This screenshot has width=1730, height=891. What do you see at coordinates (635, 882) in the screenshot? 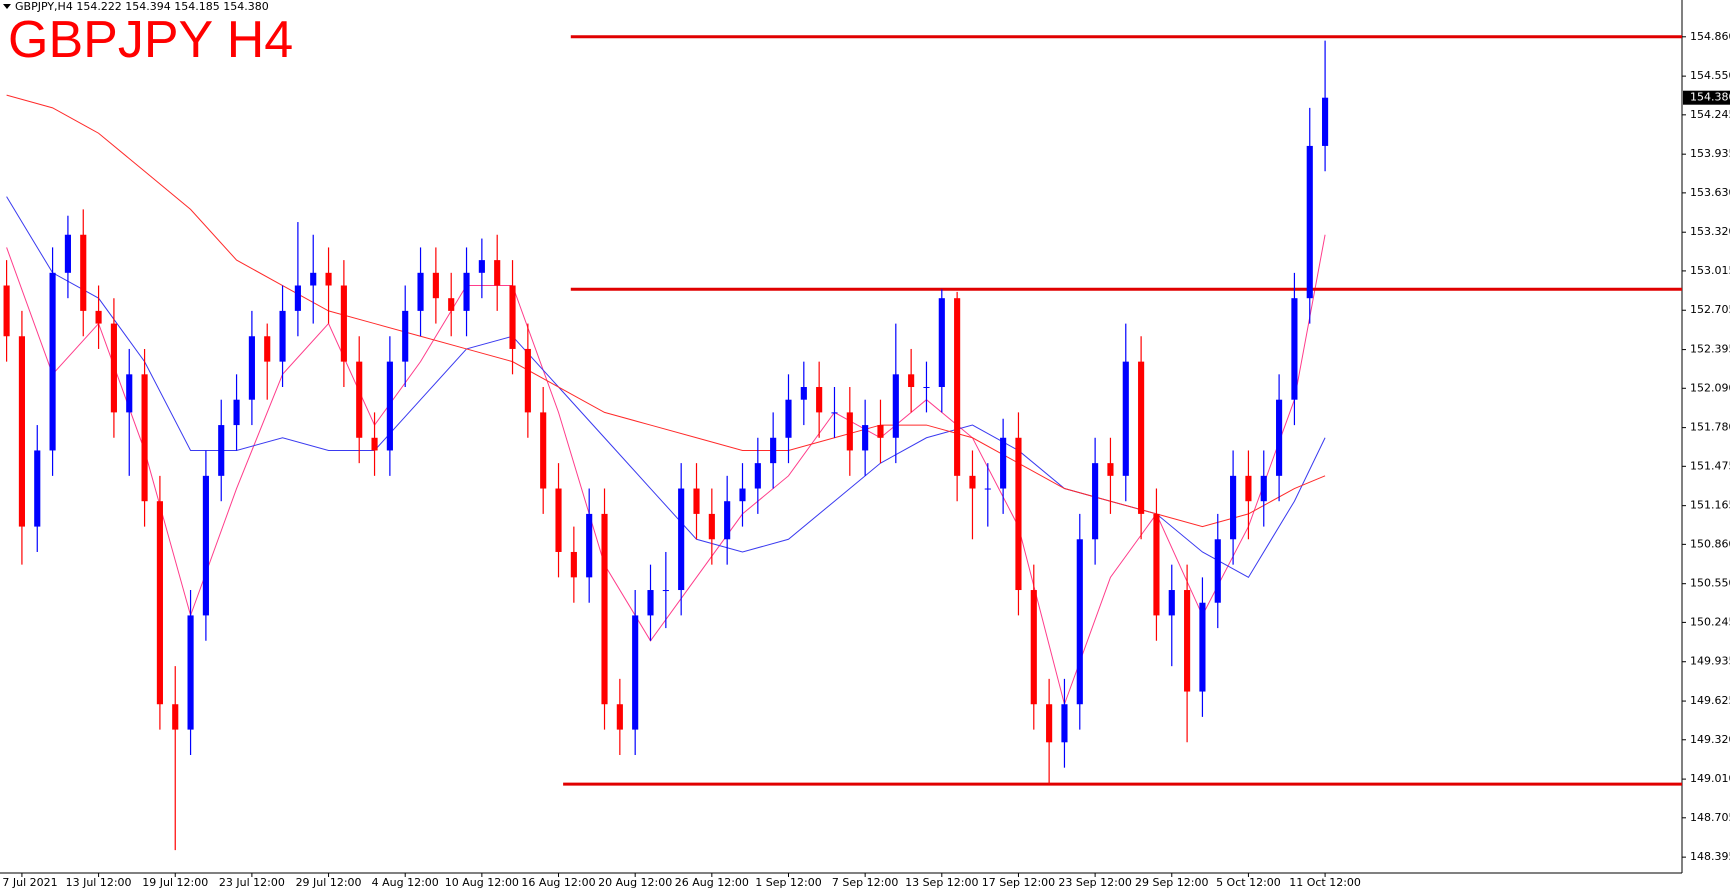
I see `x-tick-label: 20 Aug 12:00` at bounding box center [635, 882].